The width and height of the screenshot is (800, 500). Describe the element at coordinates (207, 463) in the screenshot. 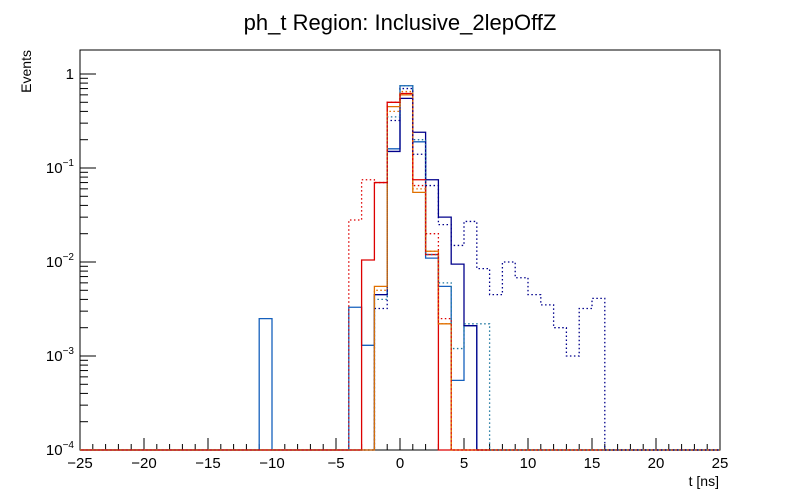

I see `x-tick-label: −15` at that location.